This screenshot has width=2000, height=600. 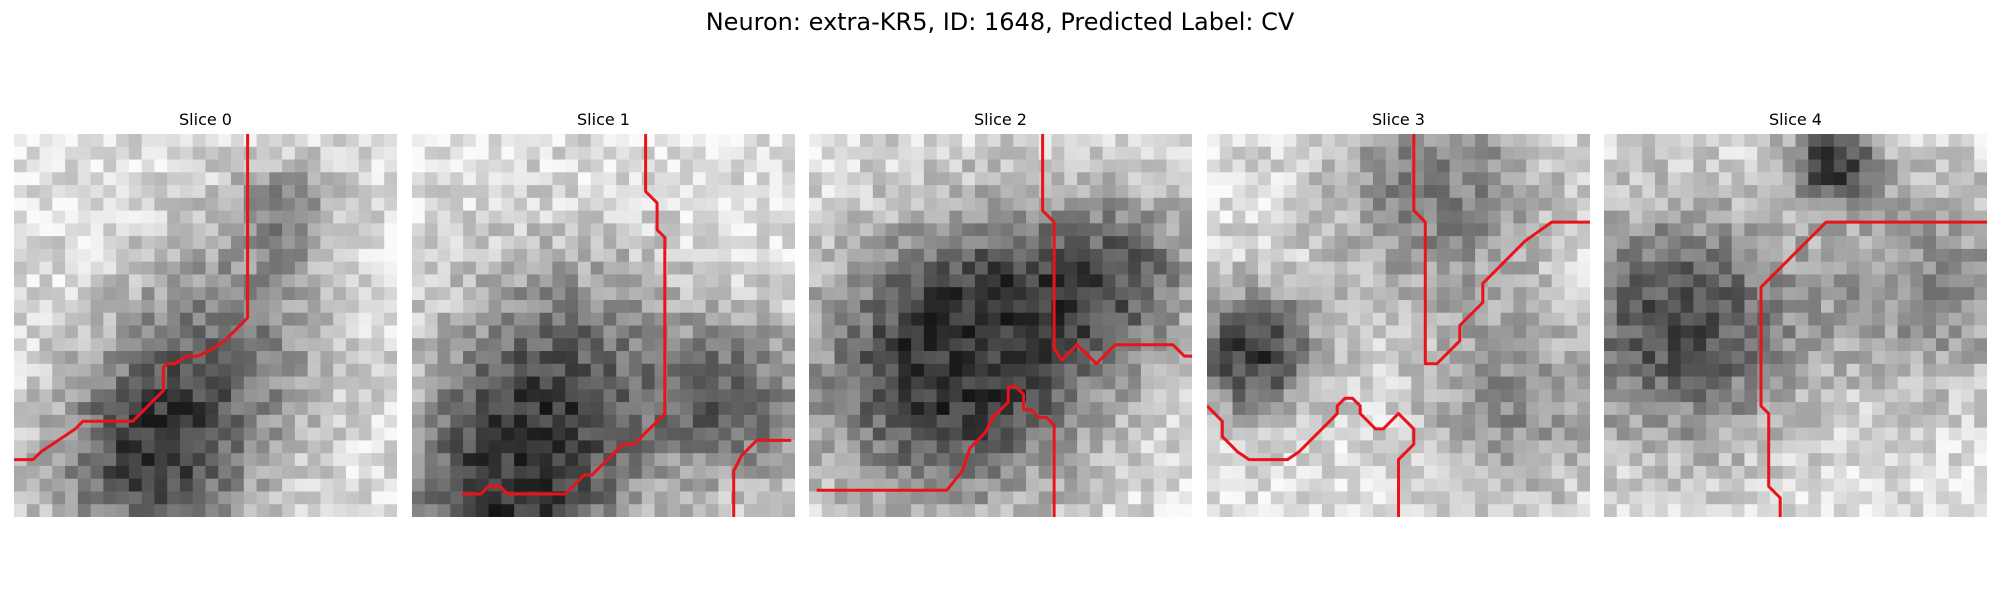 What do you see at coordinates (1398, 119) in the screenshot?
I see `slice-title: Slice 3` at bounding box center [1398, 119].